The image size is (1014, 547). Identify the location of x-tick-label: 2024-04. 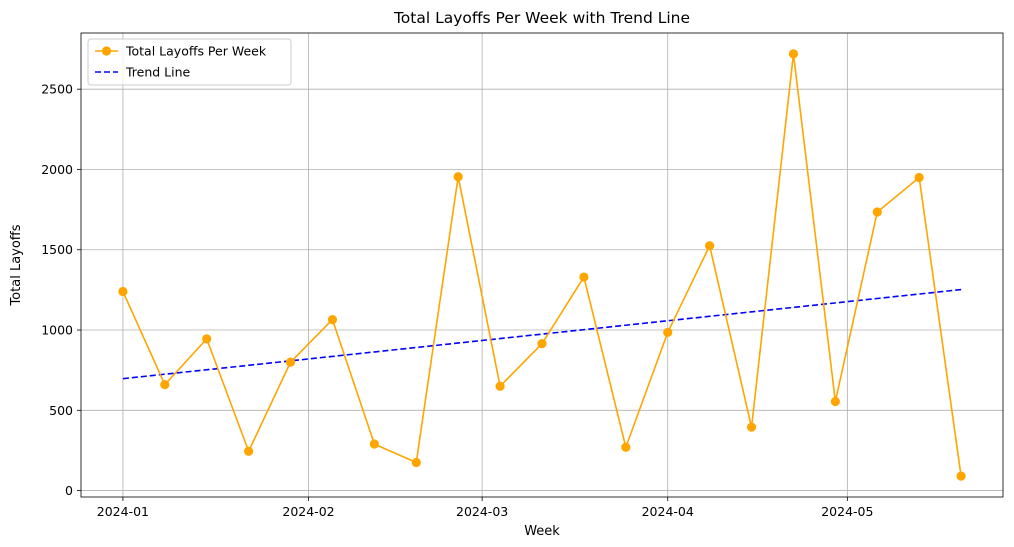
(668, 511).